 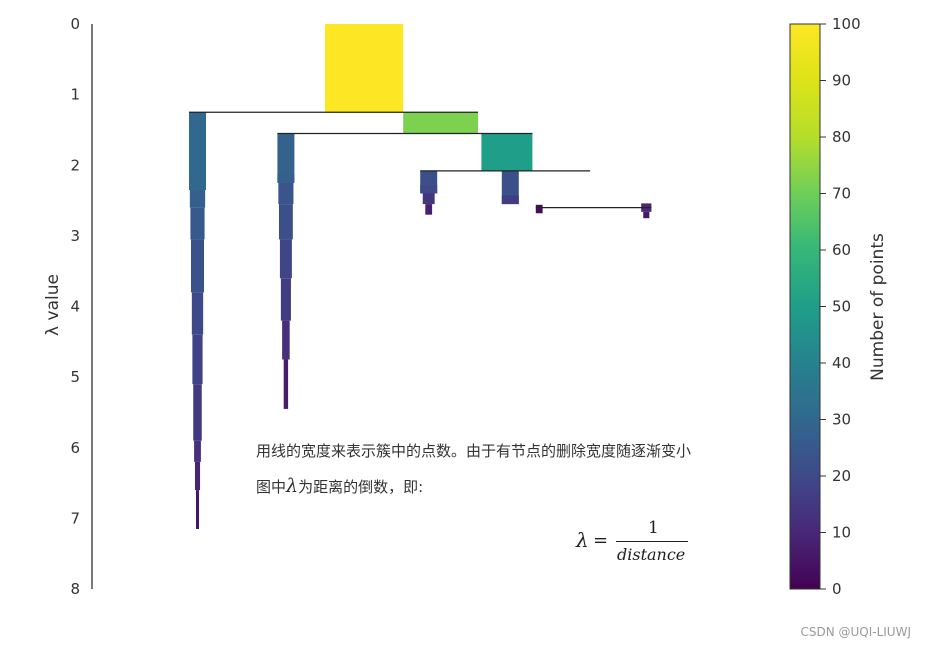 I want to click on y-tick-label: 8, so click(x=75, y=589).